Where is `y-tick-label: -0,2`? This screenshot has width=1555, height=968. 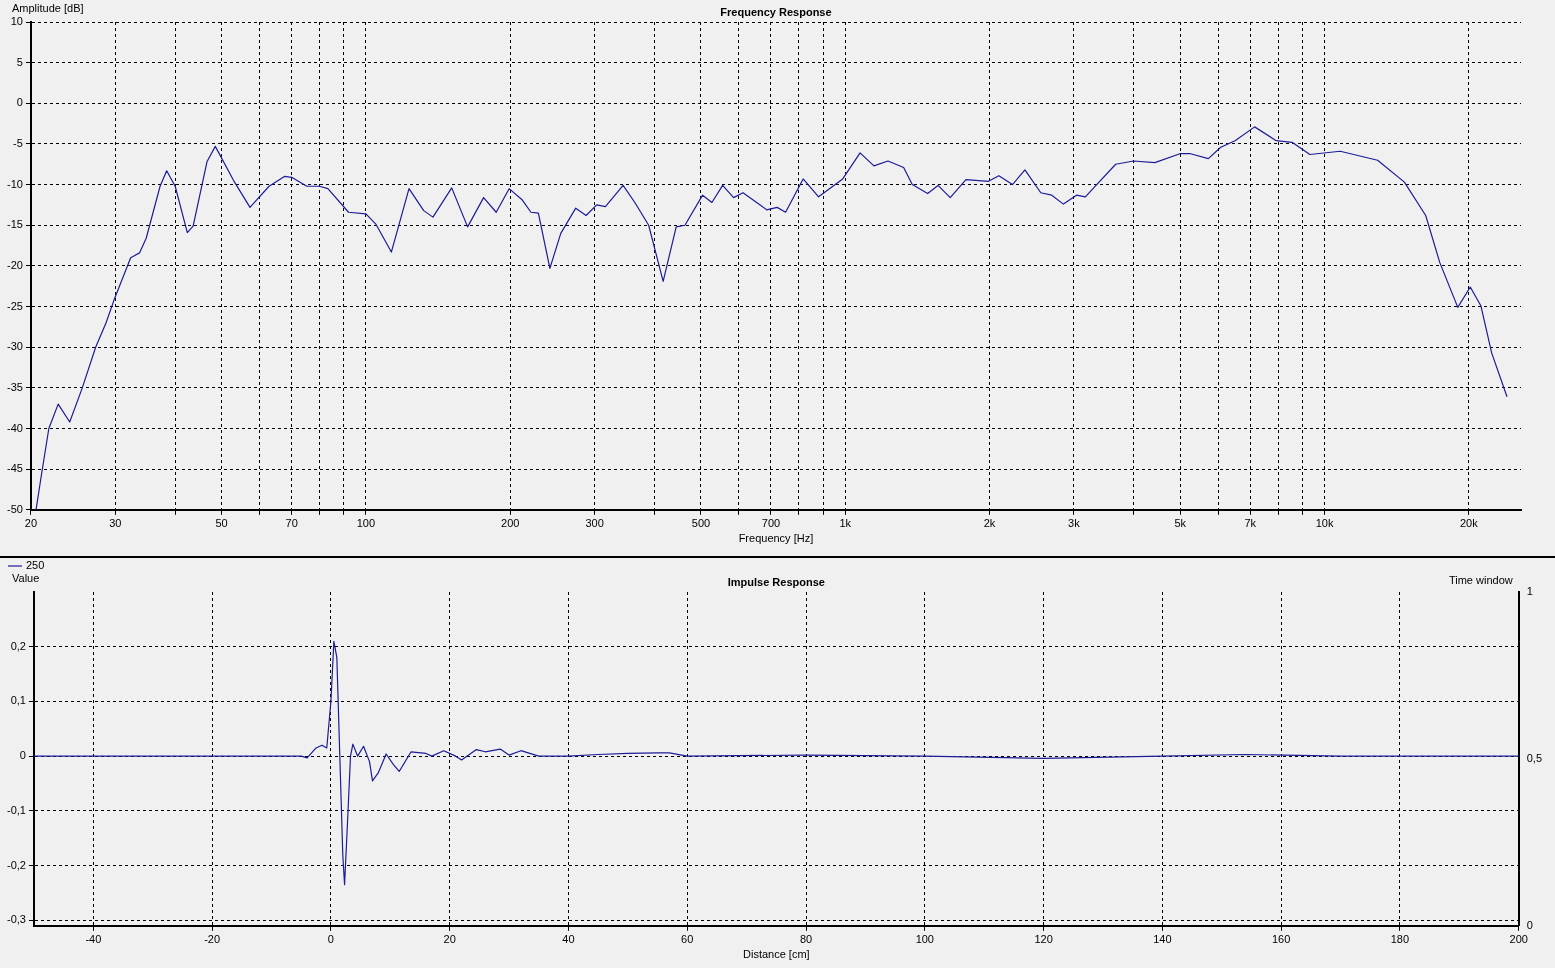 y-tick-label: -0,2 is located at coordinates (16, 864).